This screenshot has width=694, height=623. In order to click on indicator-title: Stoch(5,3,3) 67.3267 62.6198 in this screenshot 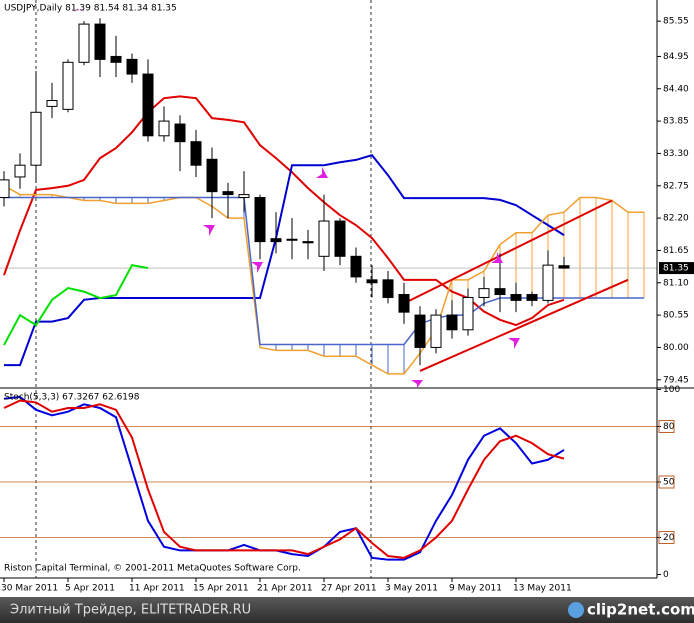, I will do `click(72, 398)`.